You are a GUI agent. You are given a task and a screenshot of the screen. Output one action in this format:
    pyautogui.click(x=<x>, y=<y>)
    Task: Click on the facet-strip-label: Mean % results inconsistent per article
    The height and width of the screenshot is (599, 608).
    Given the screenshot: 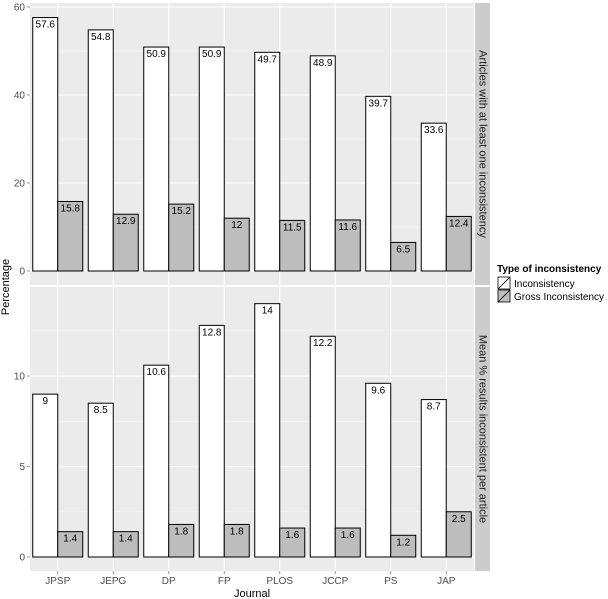 What is the action you would take?
    pyautogui.click(x=483, y=429)
    